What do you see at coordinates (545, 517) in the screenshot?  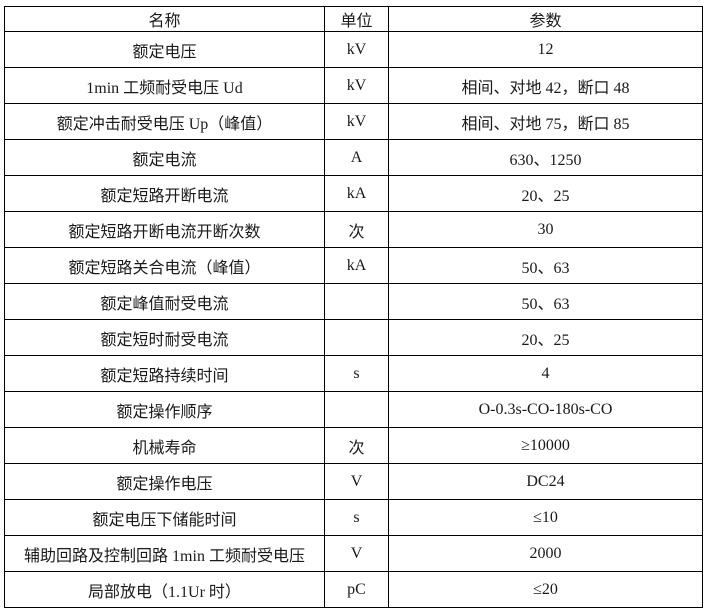 I see `cell-value: ≤10` at bounding box center [545, 517].